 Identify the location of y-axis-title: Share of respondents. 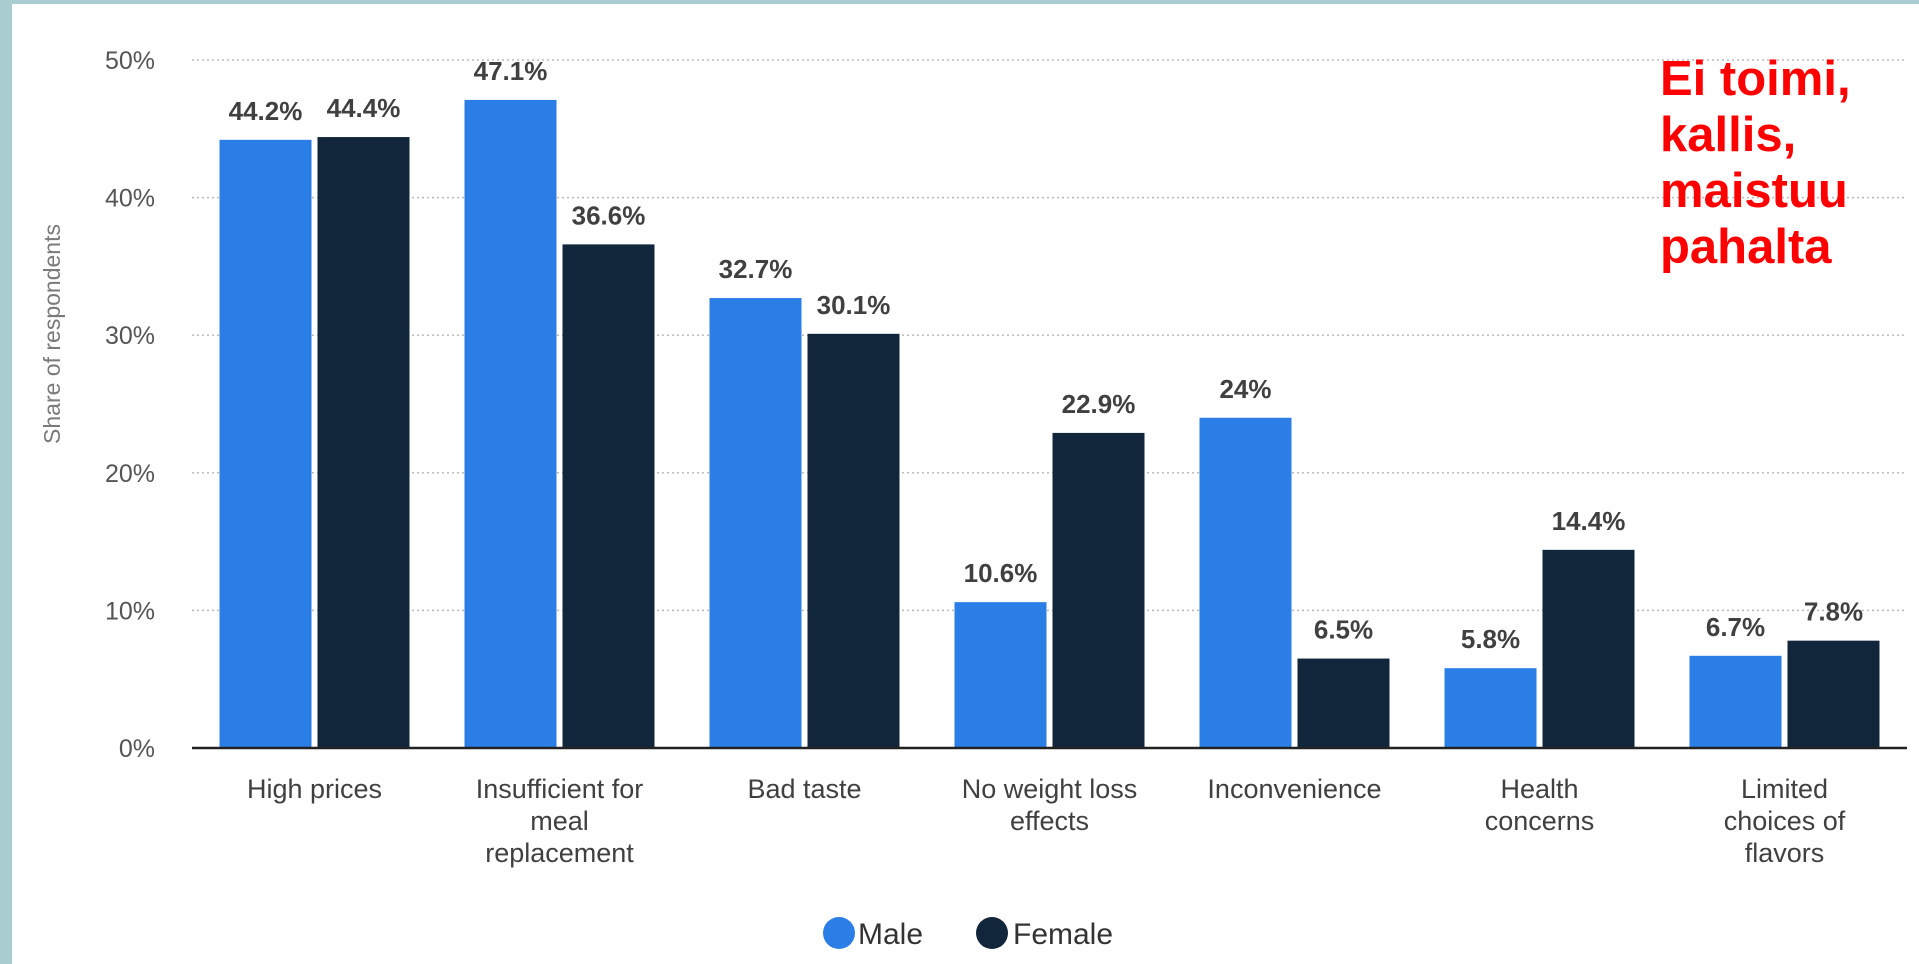
(52, 334).